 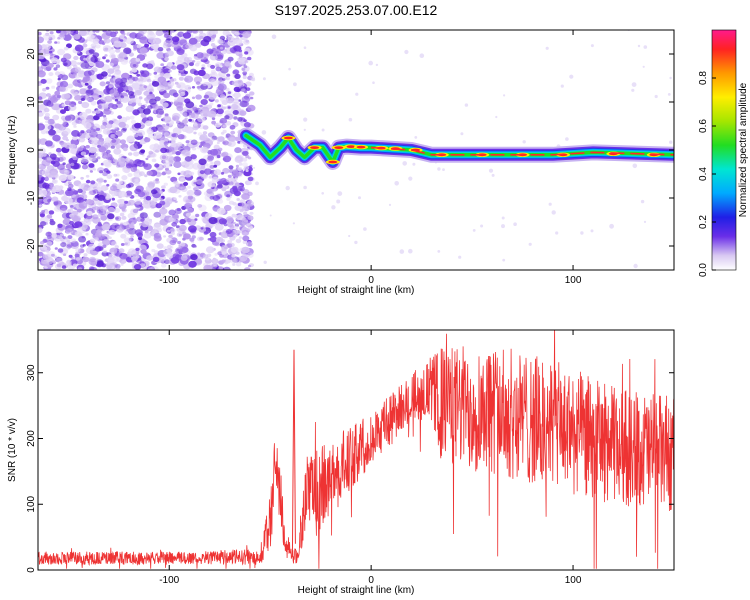 I want to click on spectrogram-ytick-label: 20, so click(x=31, y=54).